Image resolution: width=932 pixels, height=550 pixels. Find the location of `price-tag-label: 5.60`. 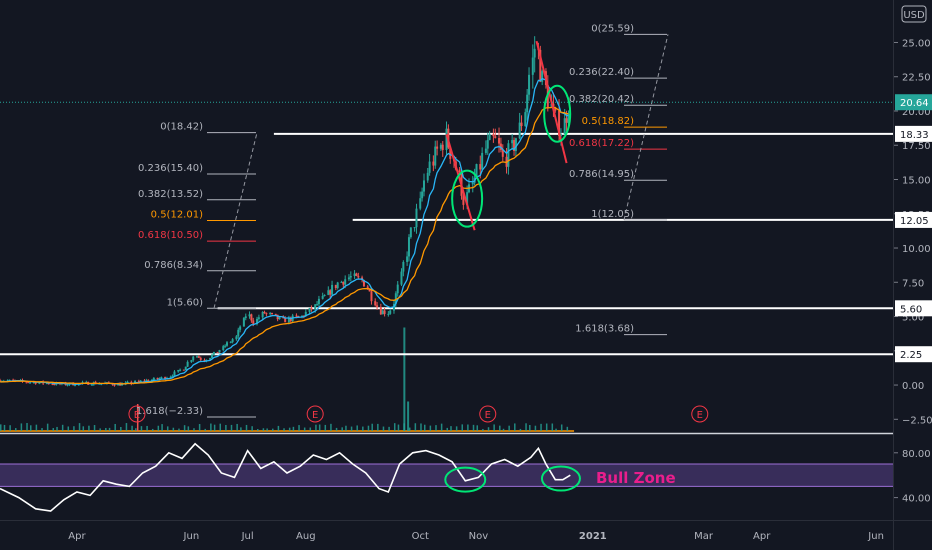

price-tag-label: 5.60 is located at coordinates (911, 309).